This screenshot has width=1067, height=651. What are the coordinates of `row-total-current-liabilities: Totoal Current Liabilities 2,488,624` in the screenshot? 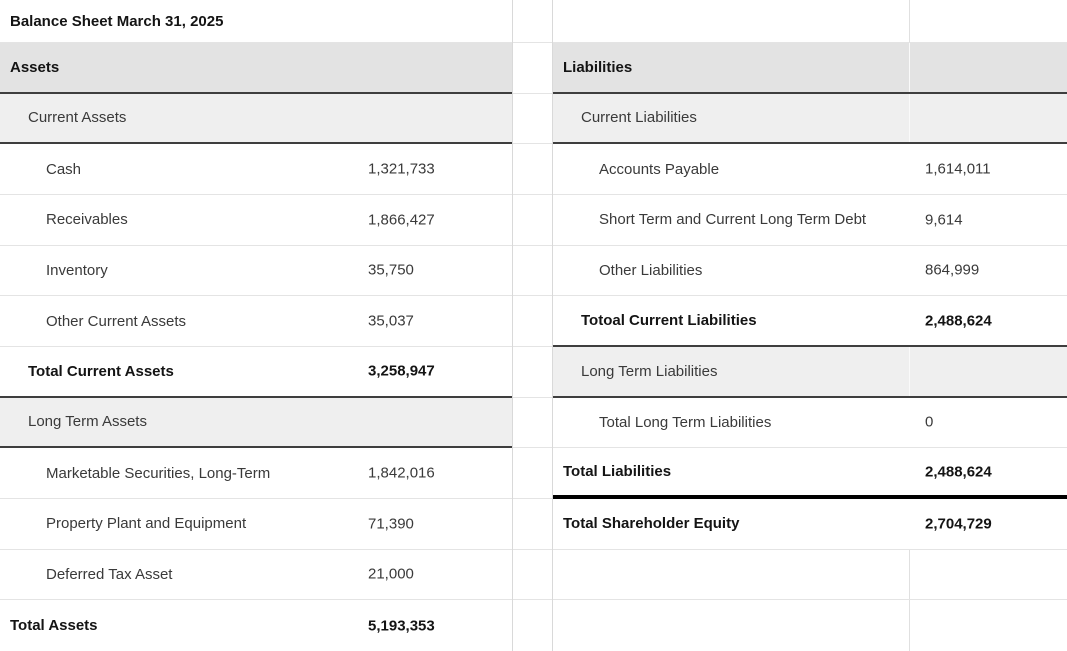 It's located at (810, 321).